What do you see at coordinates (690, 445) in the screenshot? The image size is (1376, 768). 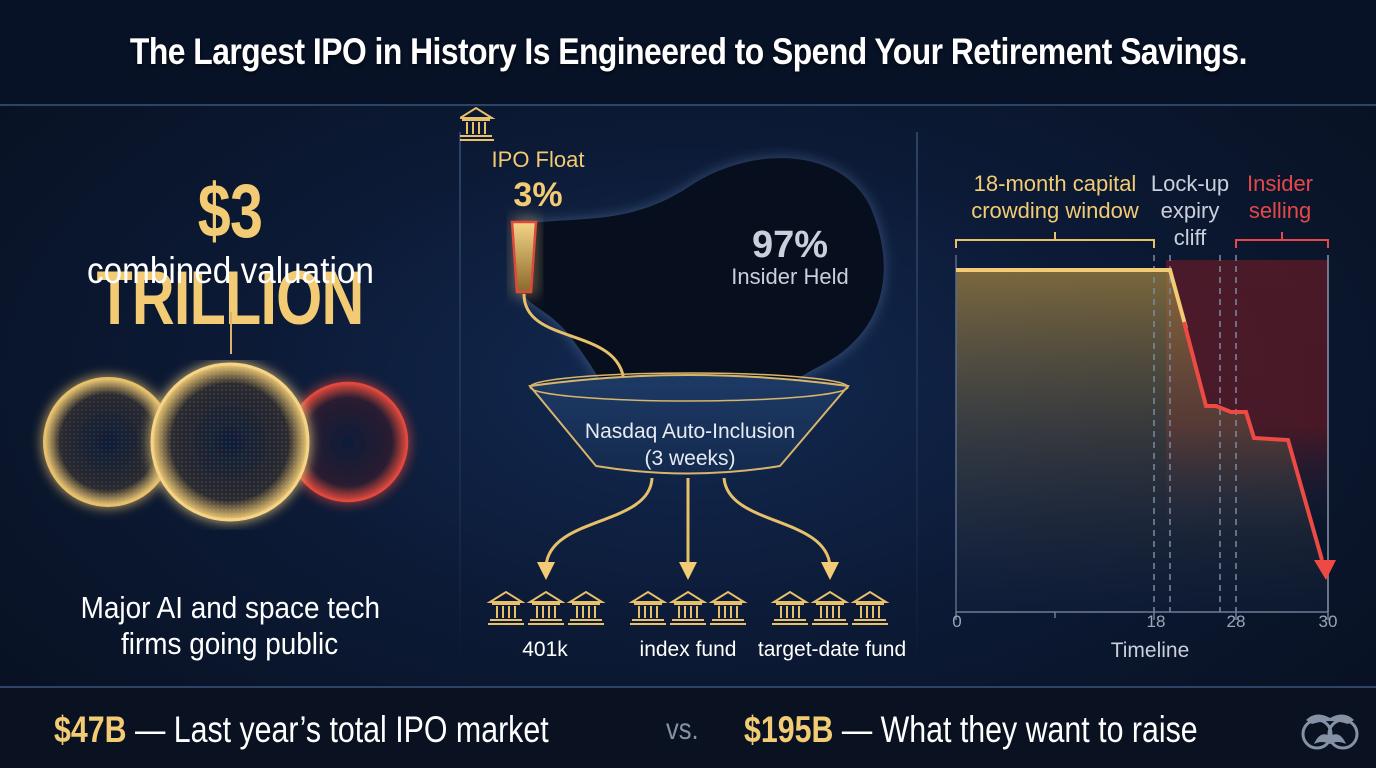 I see `funnel-label: Nasdaq Auto-Inclusion (3 weeks)` at bounding box center [690, 445].